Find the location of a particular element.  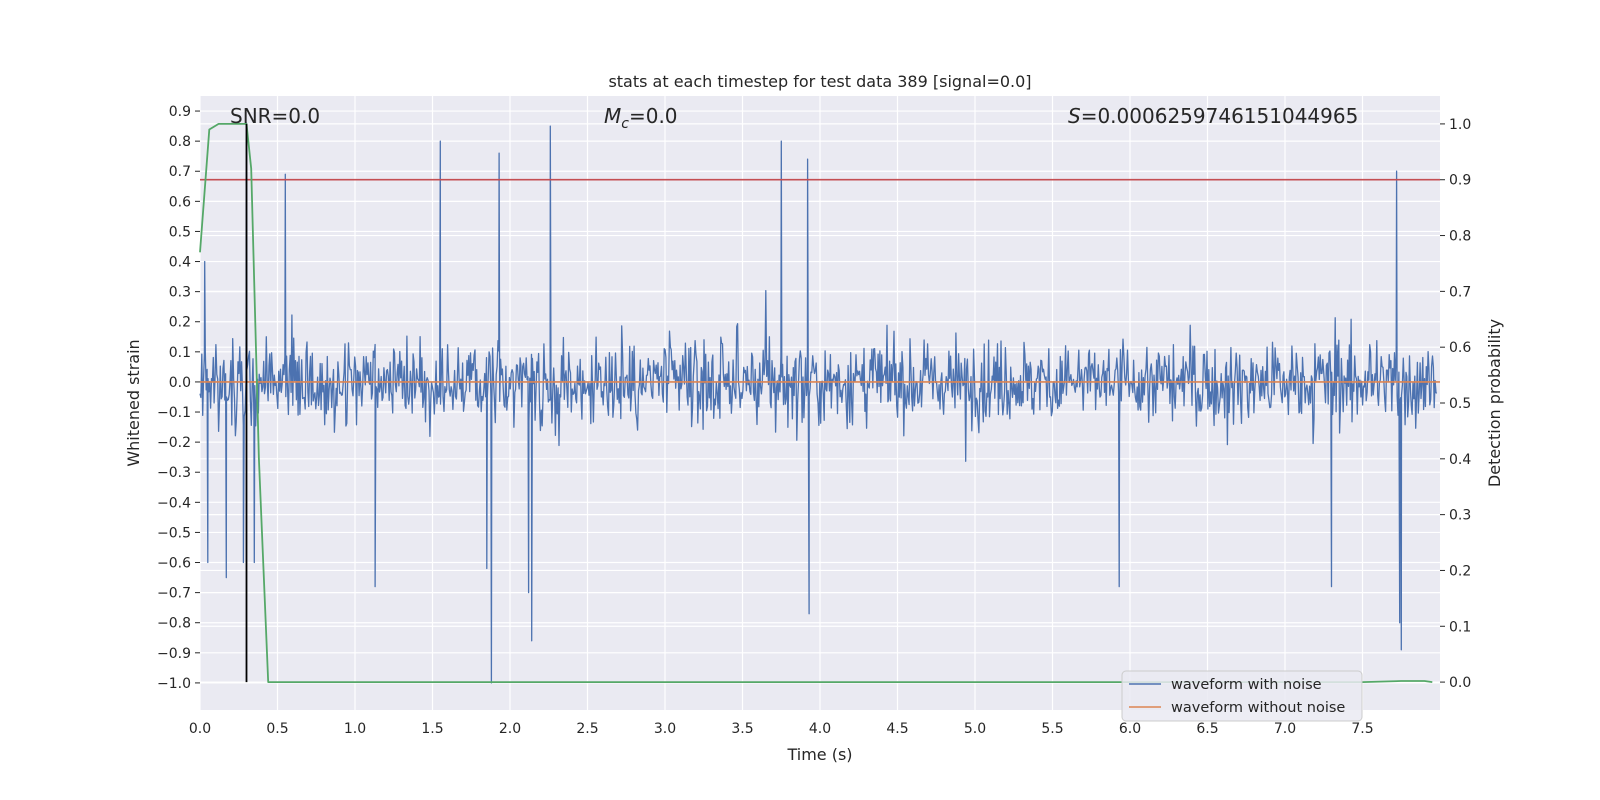

legend-box is located at coordinates (1242, 696).